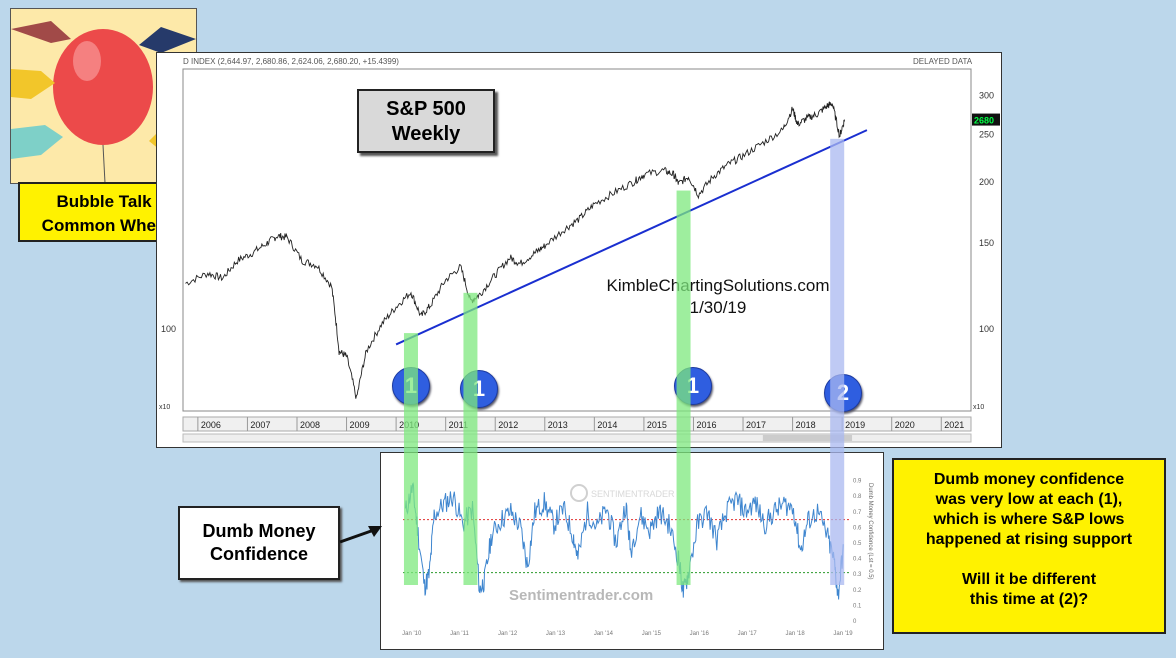 This screenshot has width=1176, height=658. Describe the element at coordinates (607, 425) in the screenshot. I see `x-tick-8: 2014` at that location.